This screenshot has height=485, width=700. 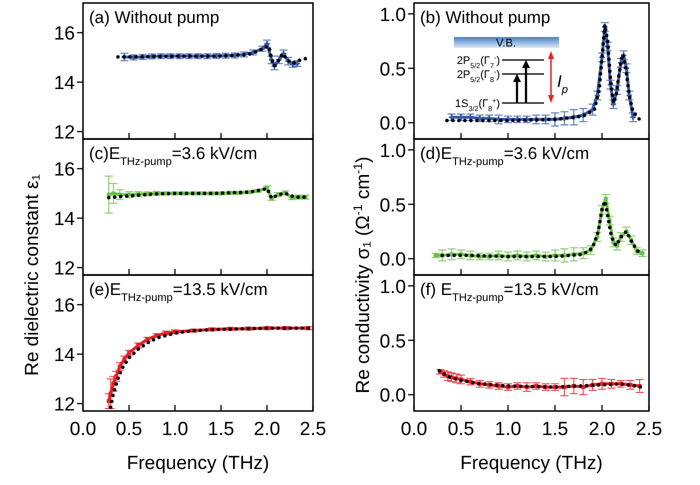 What do you see at coordinates (562, 84) in the screenshot?
I see `annotation: I$_{p}$` at bounding box center [562, 84].